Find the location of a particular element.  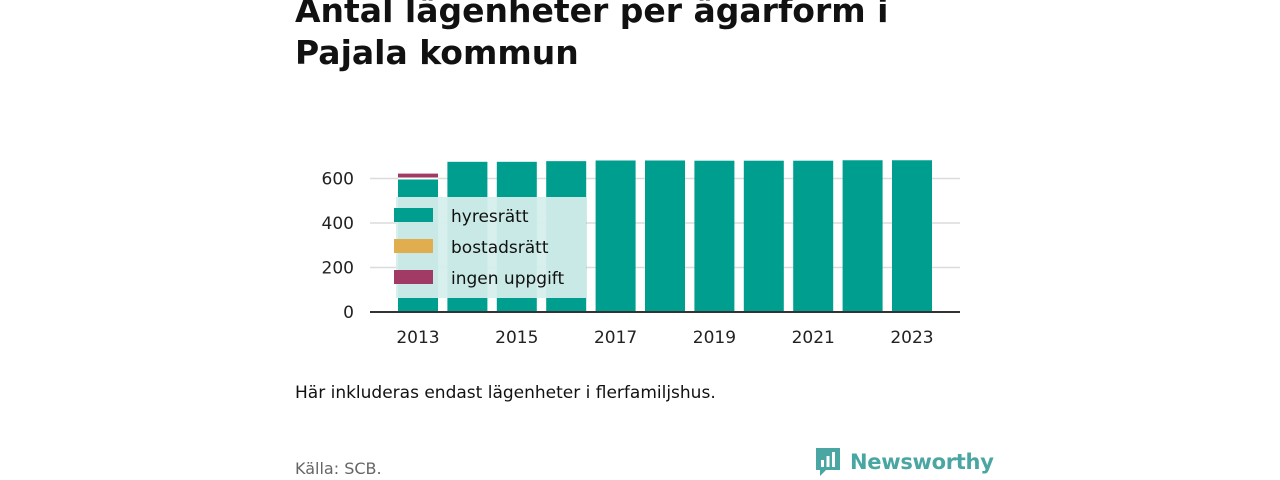

legend-label-bostadsrätt: bostadsrätt is located at coordinates (500, 248).